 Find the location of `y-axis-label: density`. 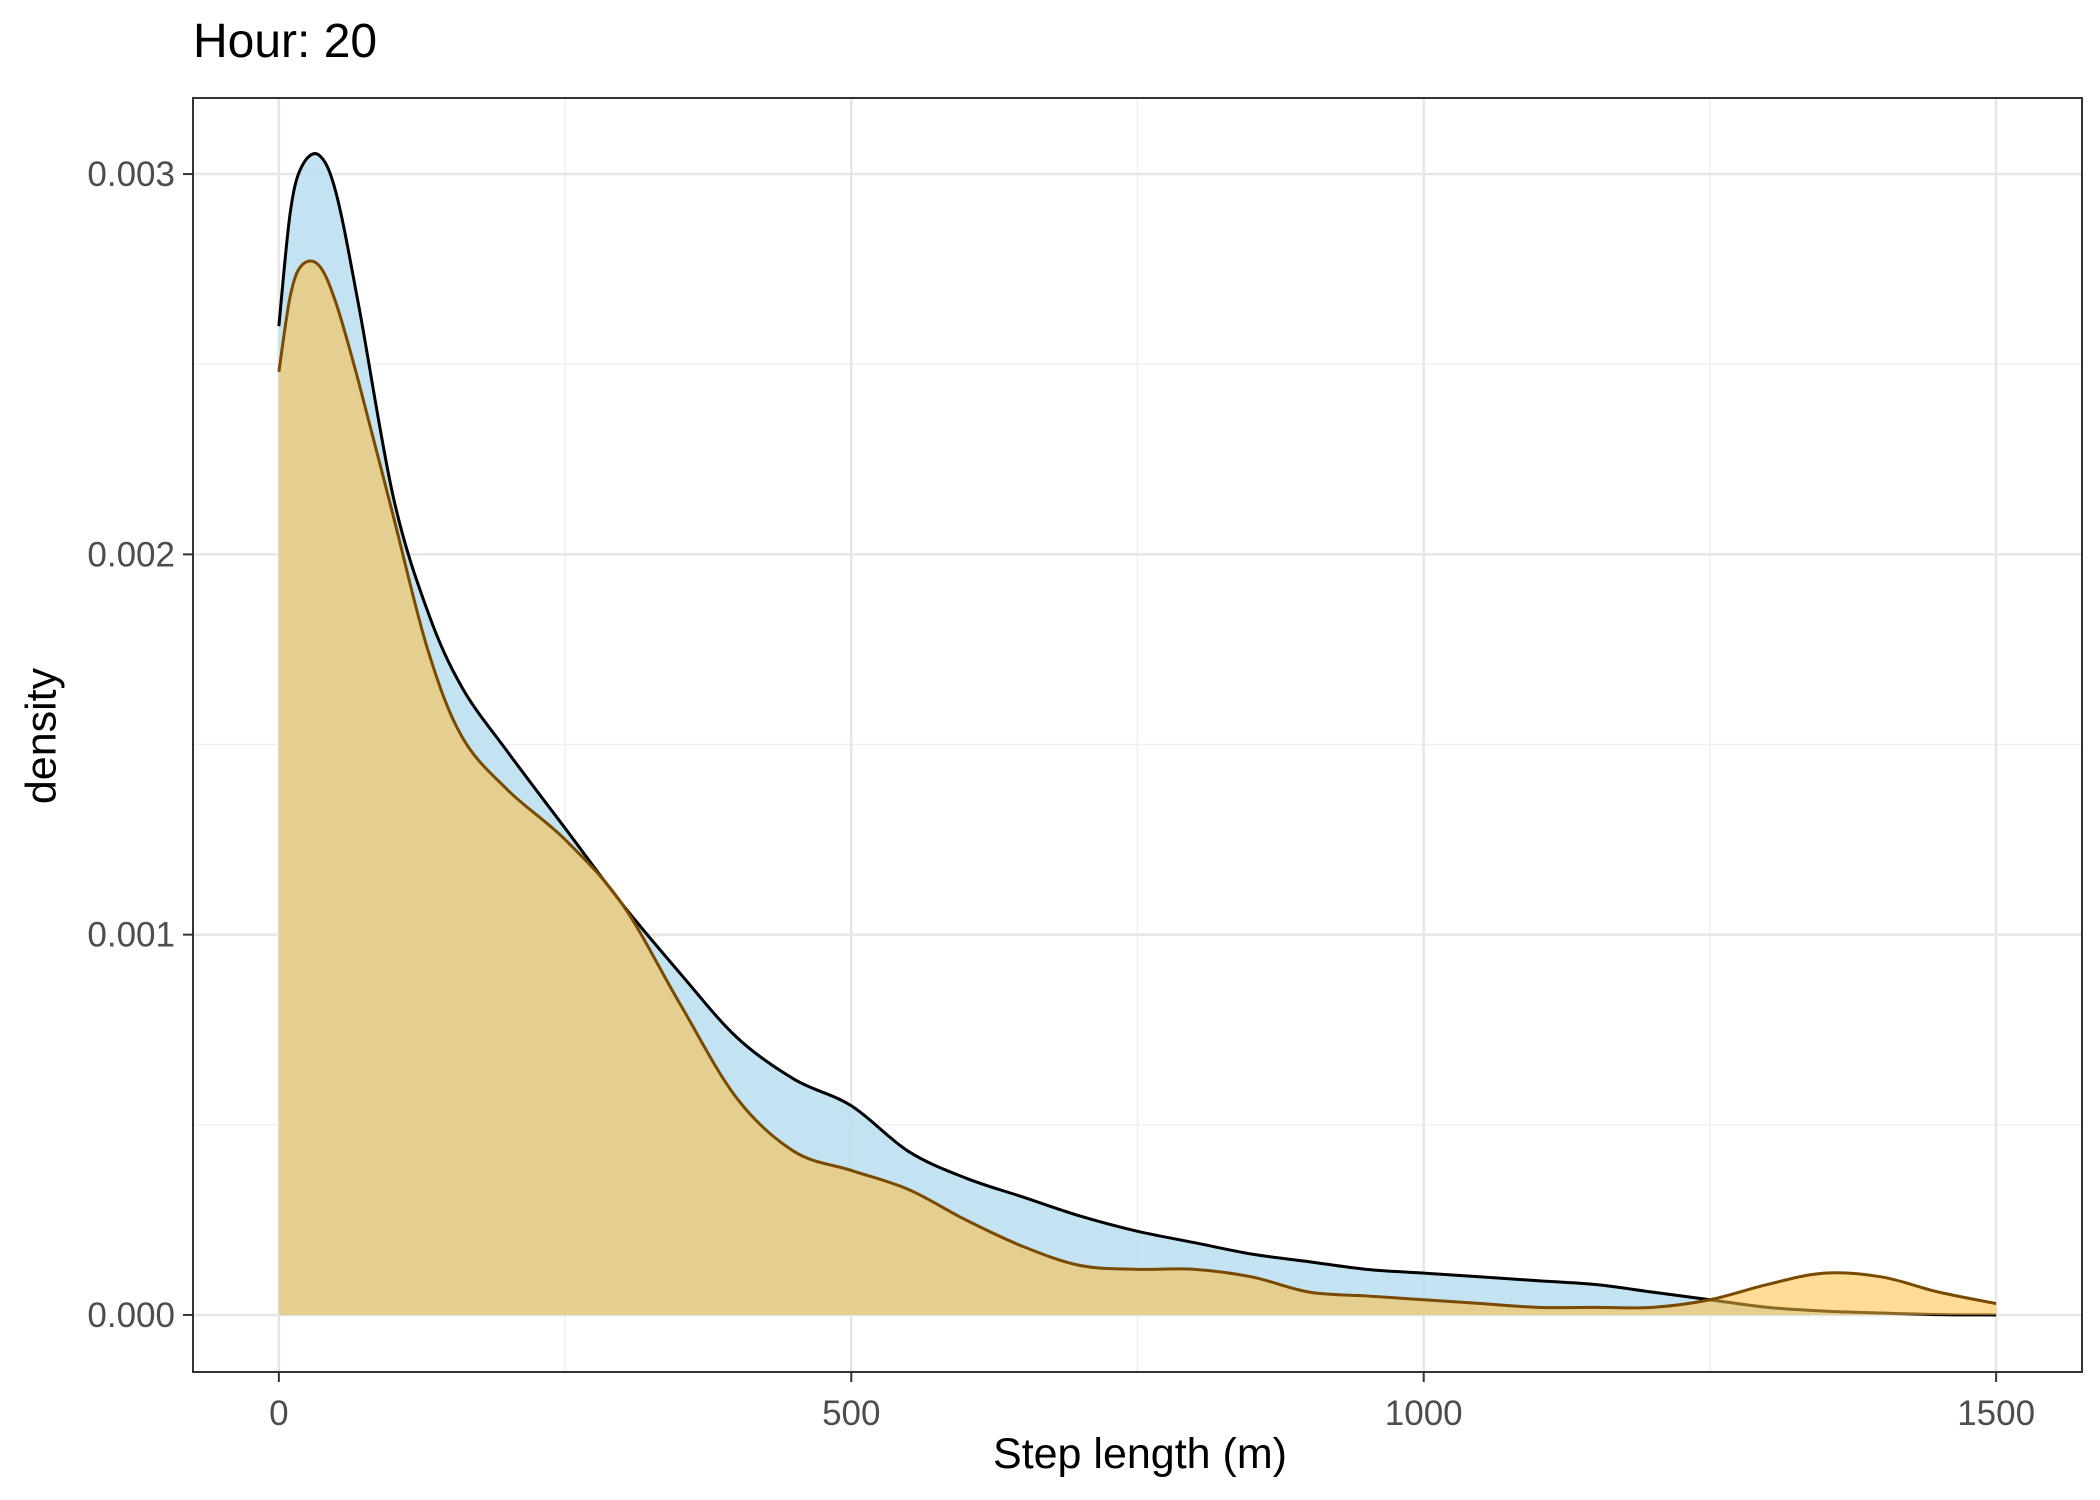

y-axis-label: density is located at coordinates (41, 736).